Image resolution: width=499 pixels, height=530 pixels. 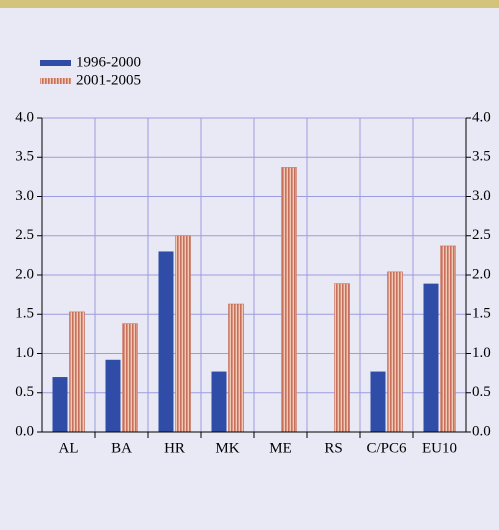 I want to click on y2-tick-label: 0.0, so click(x=481, y=431).